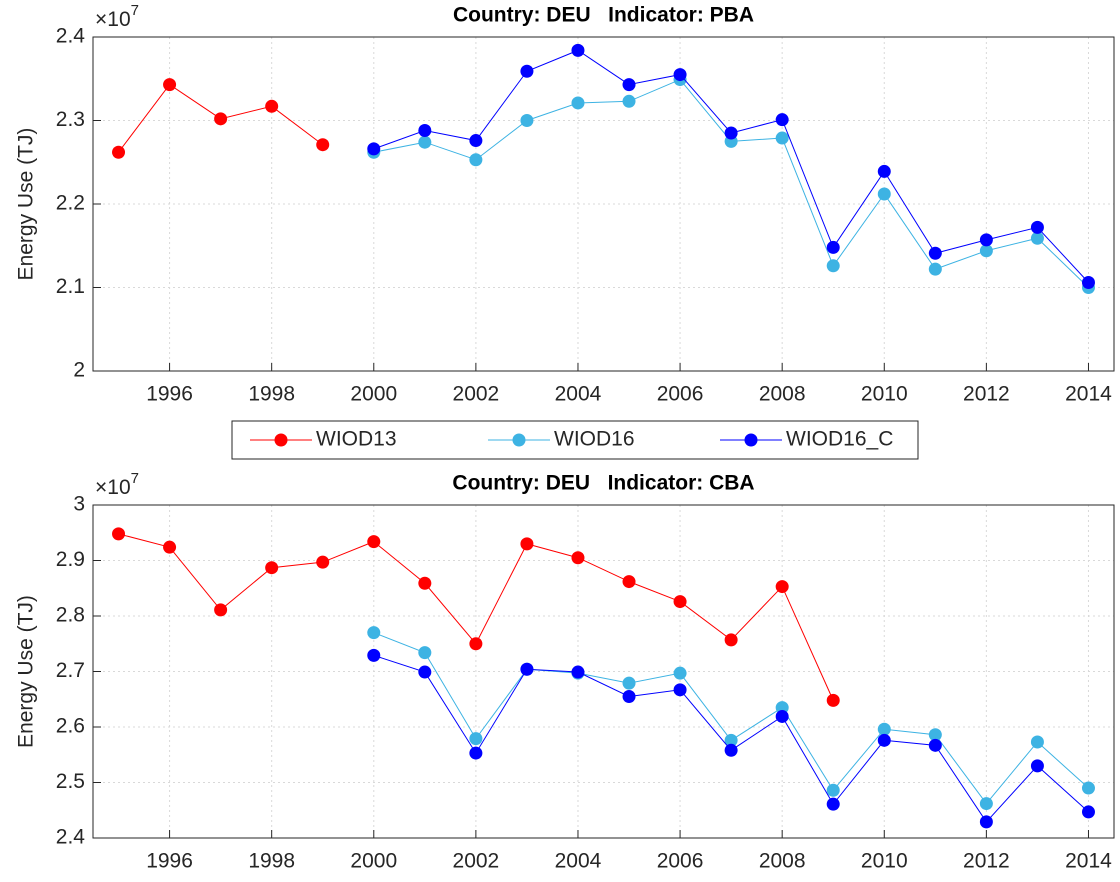 Image resolution: width=1120 pixels, height=882 pixels. I want to click on y-tick-label: 2.9, so click(70, 559).